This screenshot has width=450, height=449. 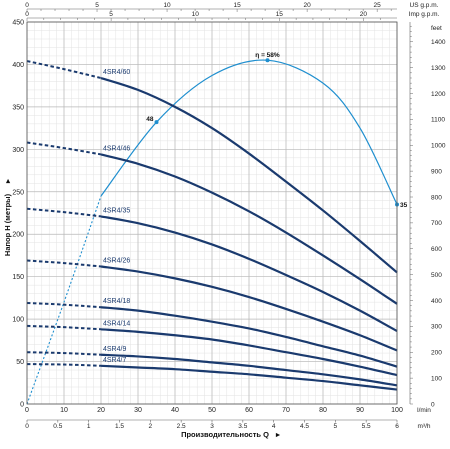 What do you see at coordinates (64, 300) in the screenshot?
I see `efficiency-curve-dashed` at bounding box center [64, 300].